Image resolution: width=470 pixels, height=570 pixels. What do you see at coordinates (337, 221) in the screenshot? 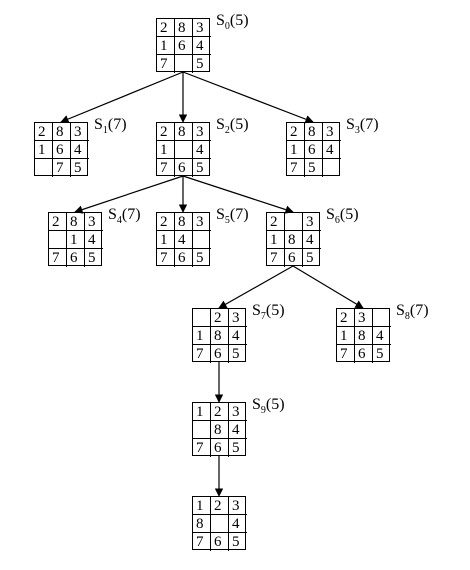
I see `state-index: 6` at bounding box center [337, 221].